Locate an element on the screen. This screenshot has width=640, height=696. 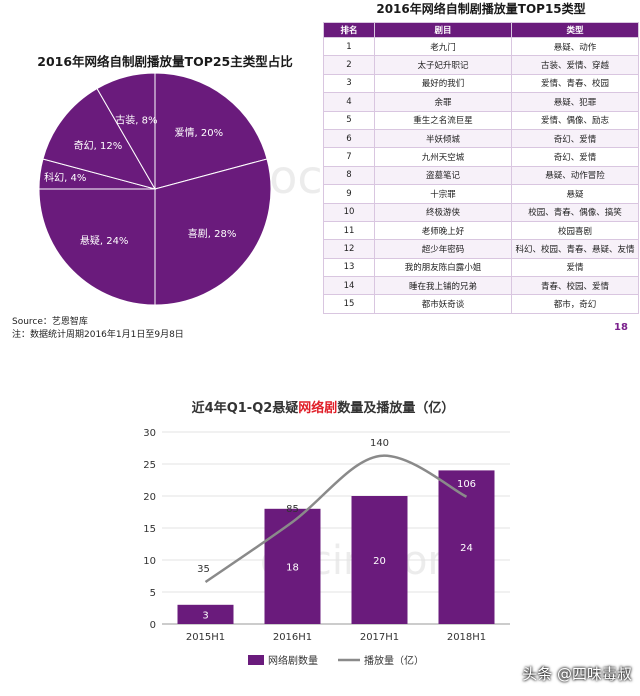
genre-cell: 校园、青春、偶像、搞笑 is located at coordinates (575, 212).